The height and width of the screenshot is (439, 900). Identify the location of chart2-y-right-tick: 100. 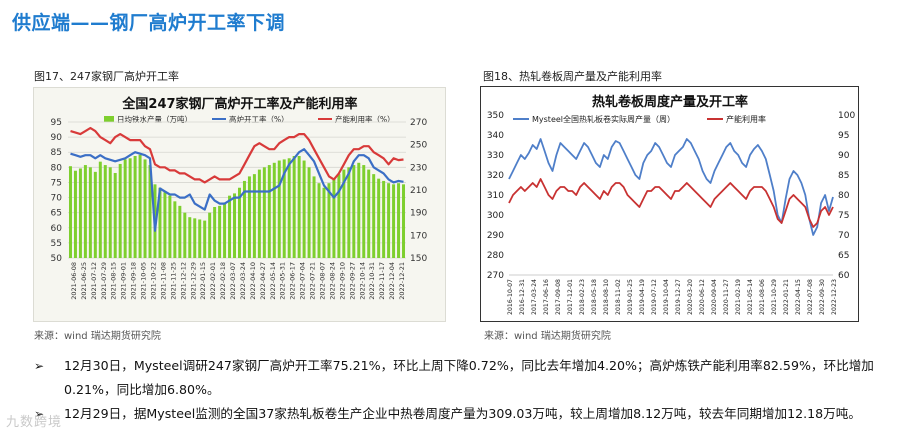
(846, 116).